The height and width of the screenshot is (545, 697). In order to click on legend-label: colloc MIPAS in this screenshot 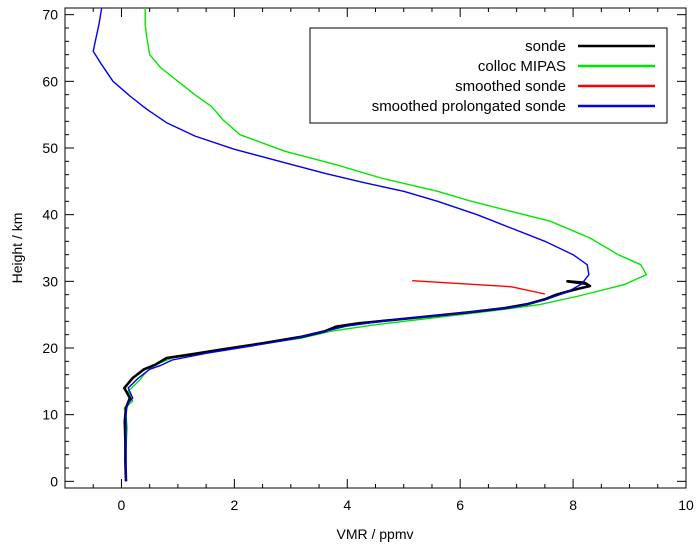, I will do `click(522, 66)`.